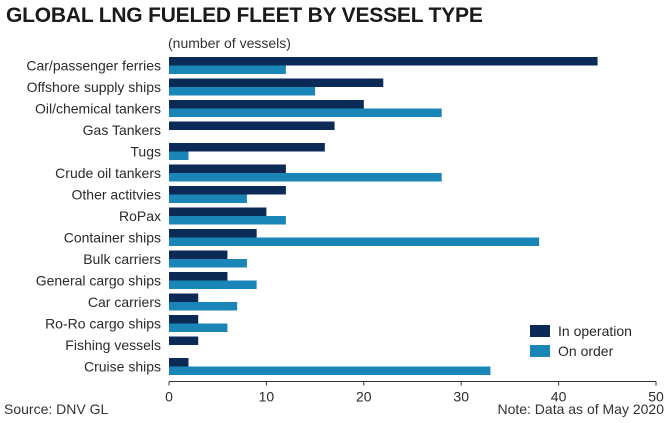 The height and width of the screenshot is (423, 670). Describe the element at coordinates (98, 109) in the screenshot. I see `category-label-oil-chemical-tankers: Oil/chemical tankers` at that location.